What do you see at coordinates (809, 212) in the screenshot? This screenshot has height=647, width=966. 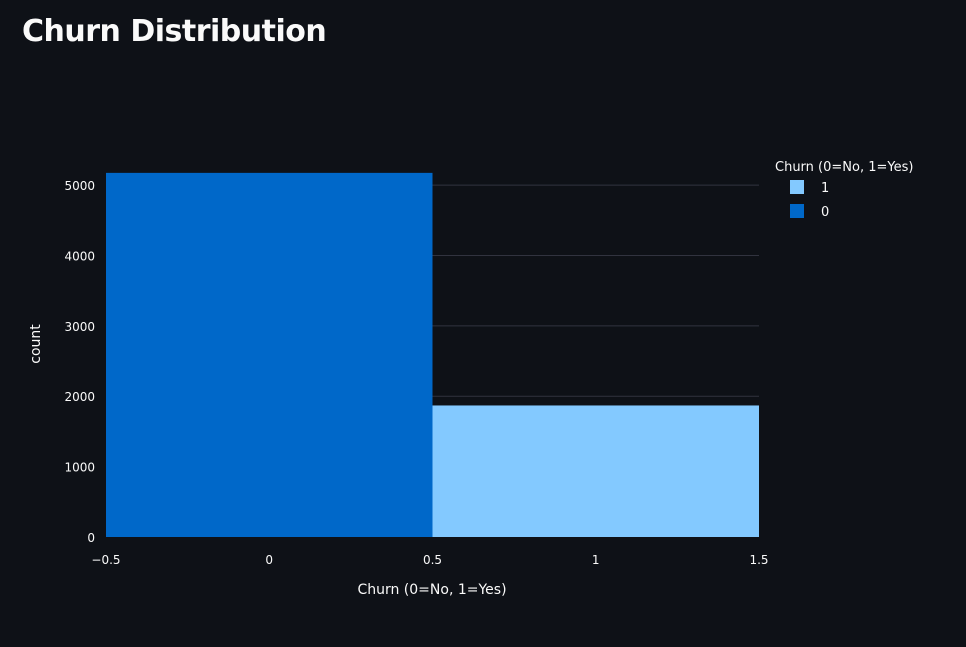 I see `legend-item-0: 0` at bounding box center [809, 212].